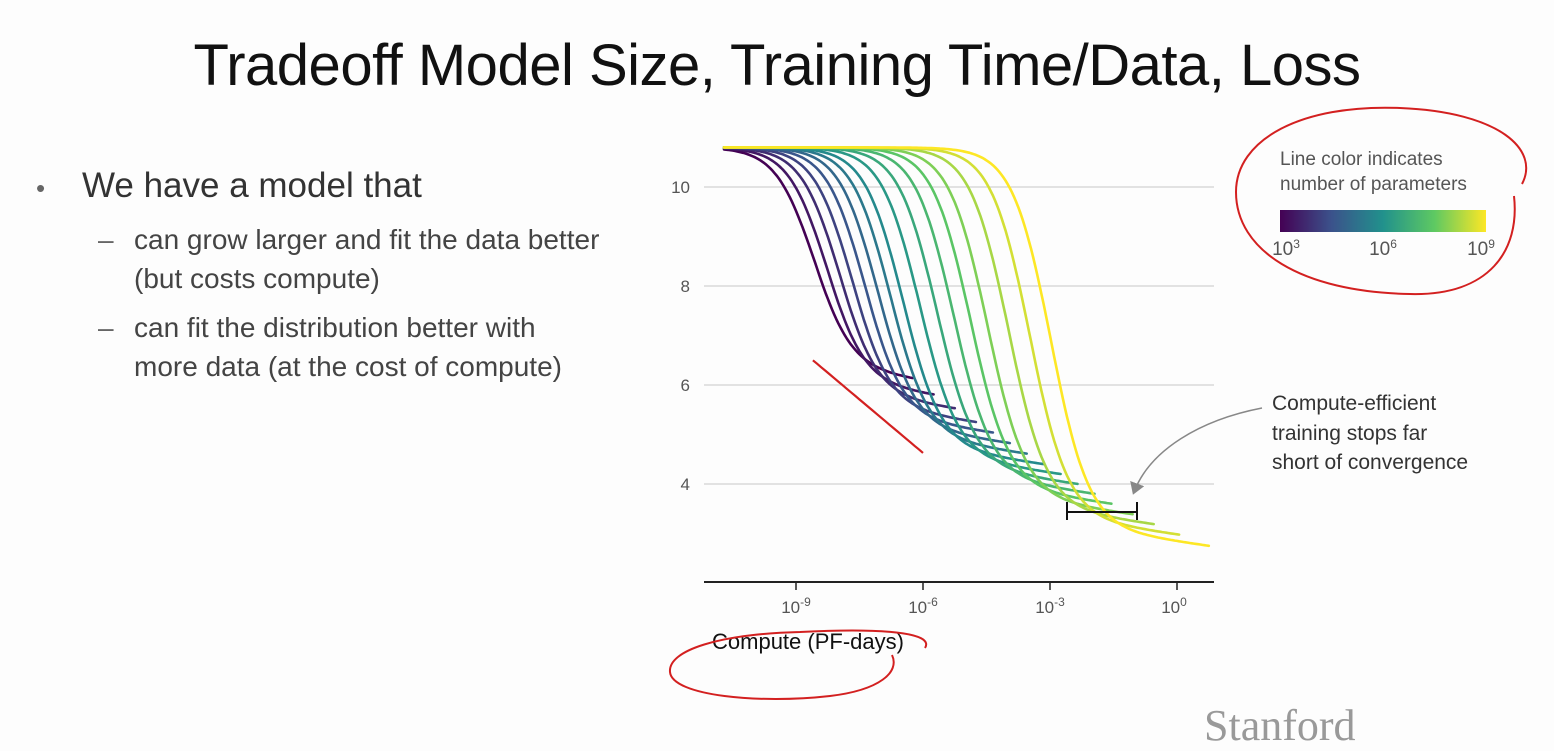  What do you see at coordinates (685, 484) in the screenshot?
I see `y-tick-label: 4` at bounding box center [685, 484].